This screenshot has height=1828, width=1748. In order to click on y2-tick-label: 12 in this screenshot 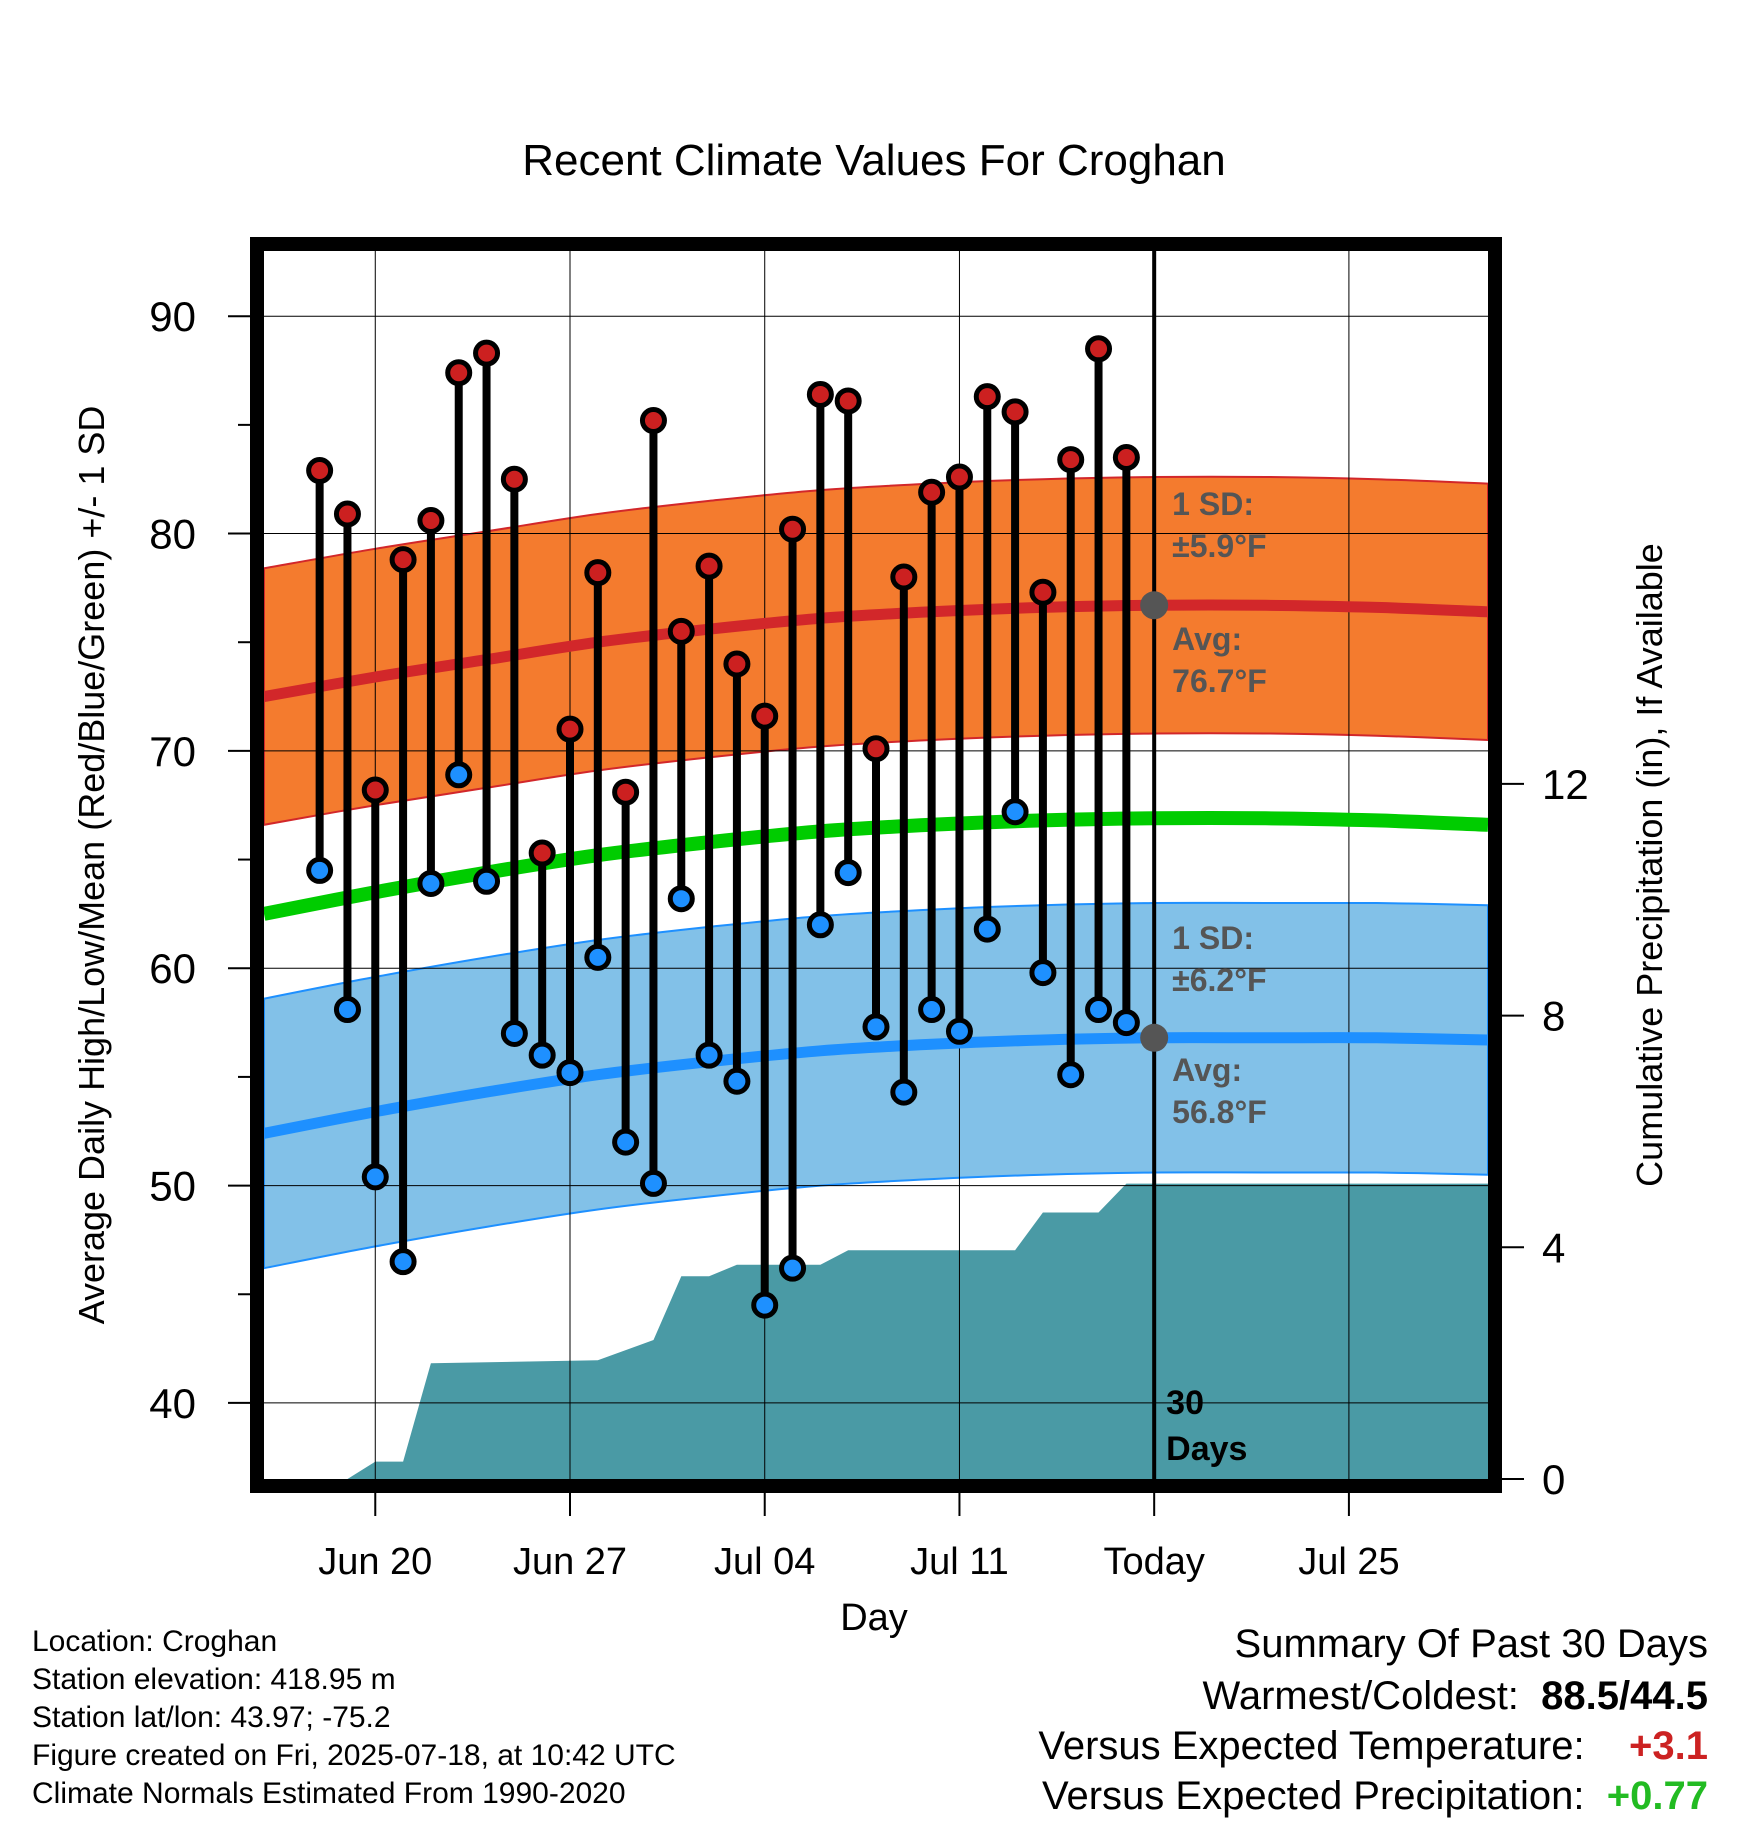, I will do `click(1565, 784)`.